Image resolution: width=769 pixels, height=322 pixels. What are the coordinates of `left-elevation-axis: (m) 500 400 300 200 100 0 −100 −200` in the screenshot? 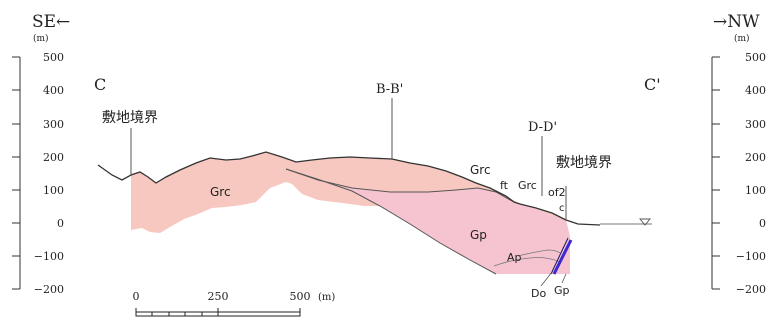 It's located at (38, 164).